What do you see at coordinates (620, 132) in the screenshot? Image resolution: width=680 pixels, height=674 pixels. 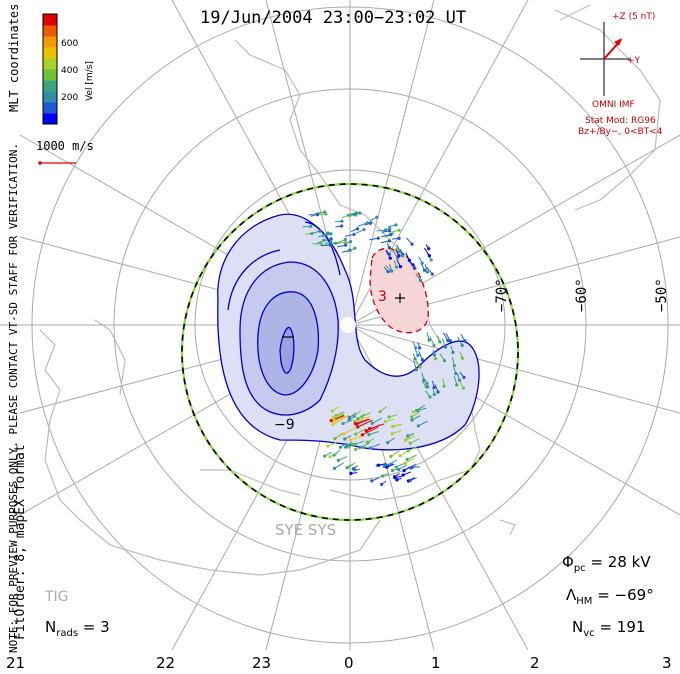 I see `imf-conditions: Bz+/By−, 0<BT<4` at bounding box center [620, 132].